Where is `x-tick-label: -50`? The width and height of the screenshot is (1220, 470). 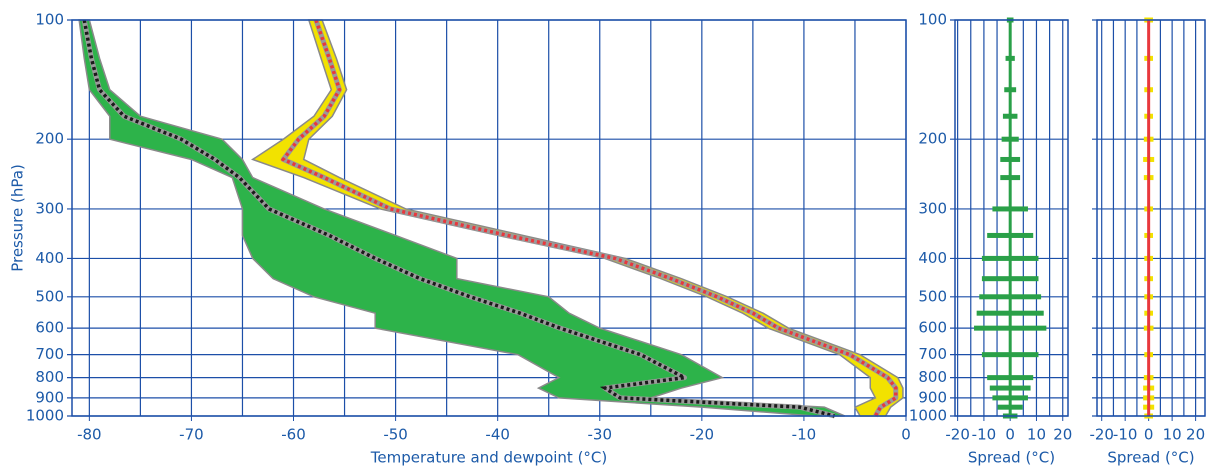
x-tick-label: -50 is located at coordinates (395, 435).